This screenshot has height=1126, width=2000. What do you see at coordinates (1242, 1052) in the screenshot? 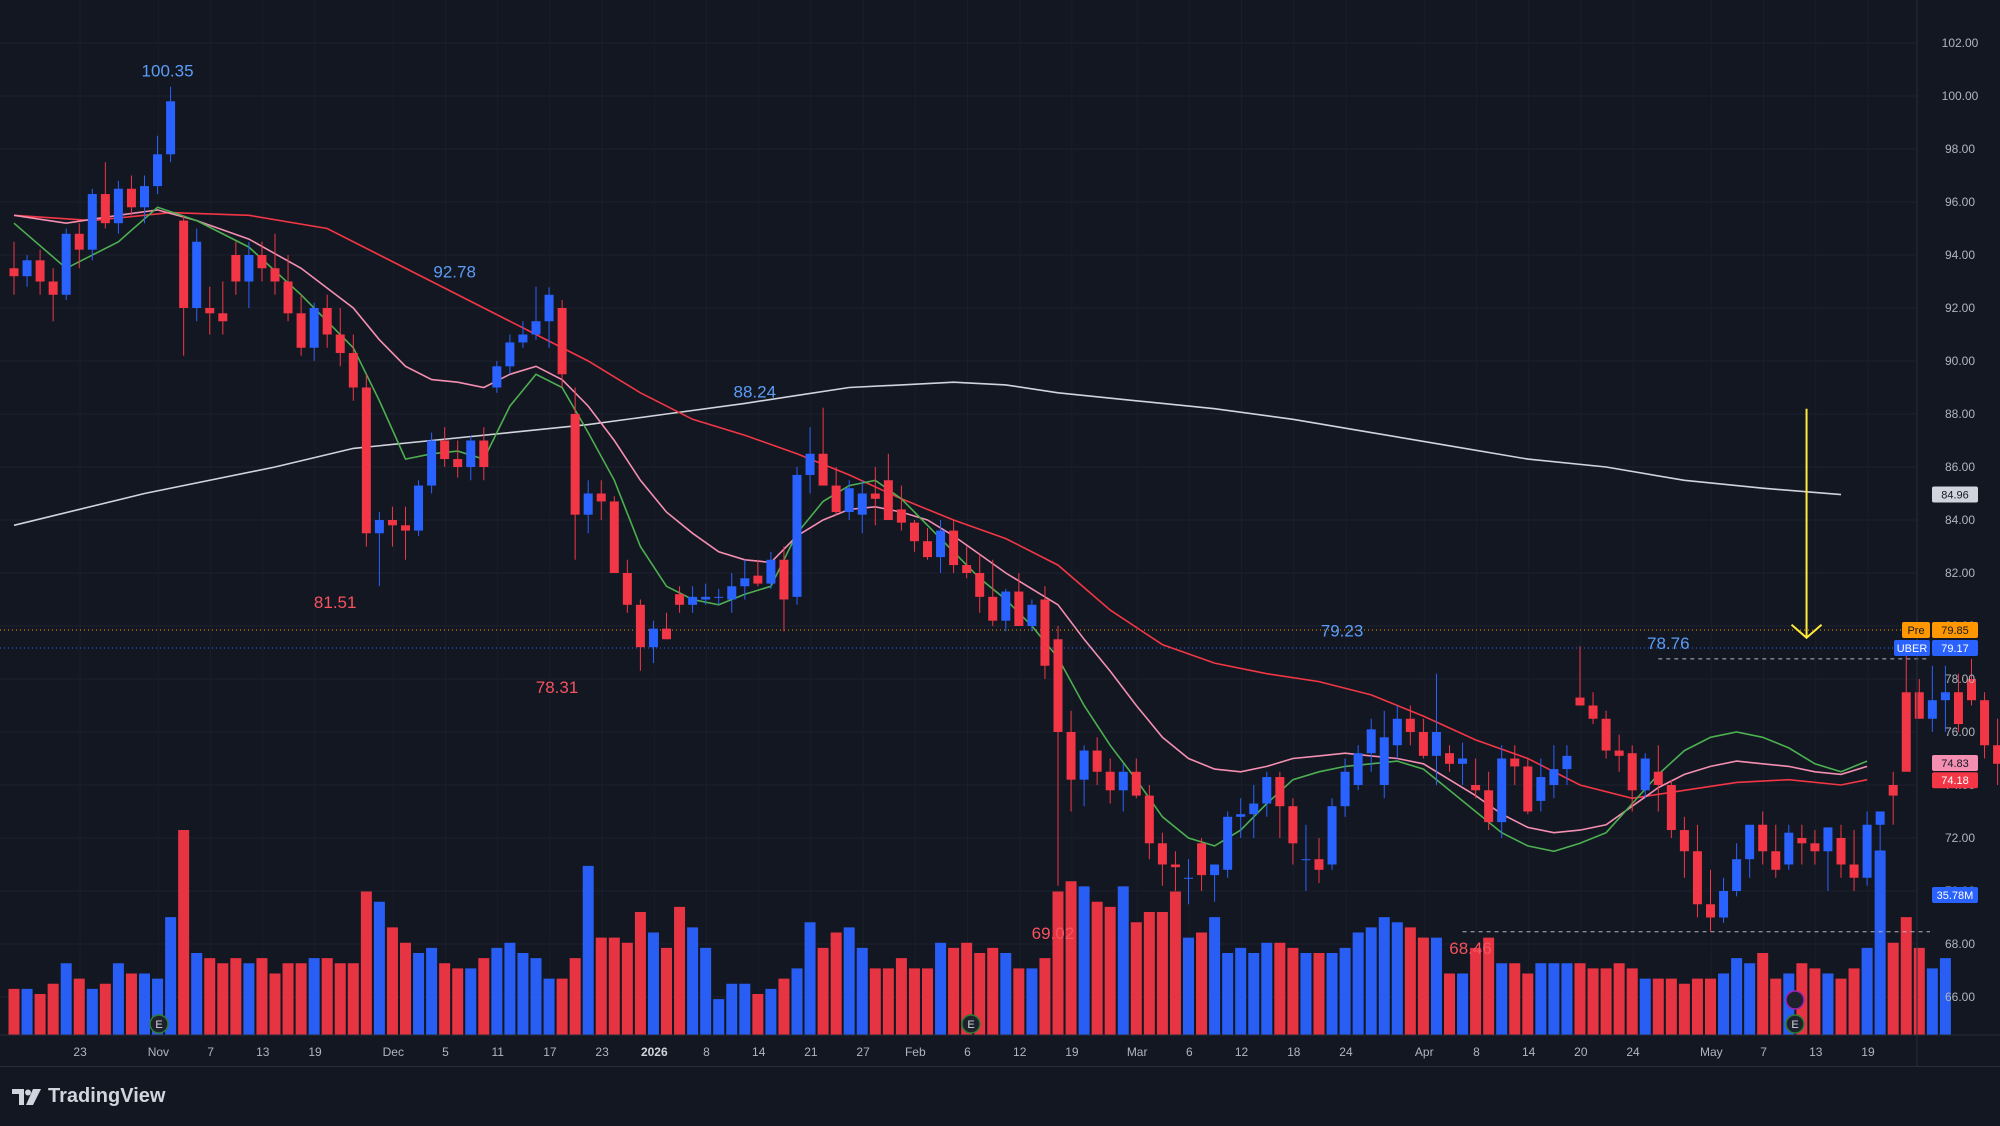
I see `time-tick-label: 12` at bounding box center [1242, 1052].